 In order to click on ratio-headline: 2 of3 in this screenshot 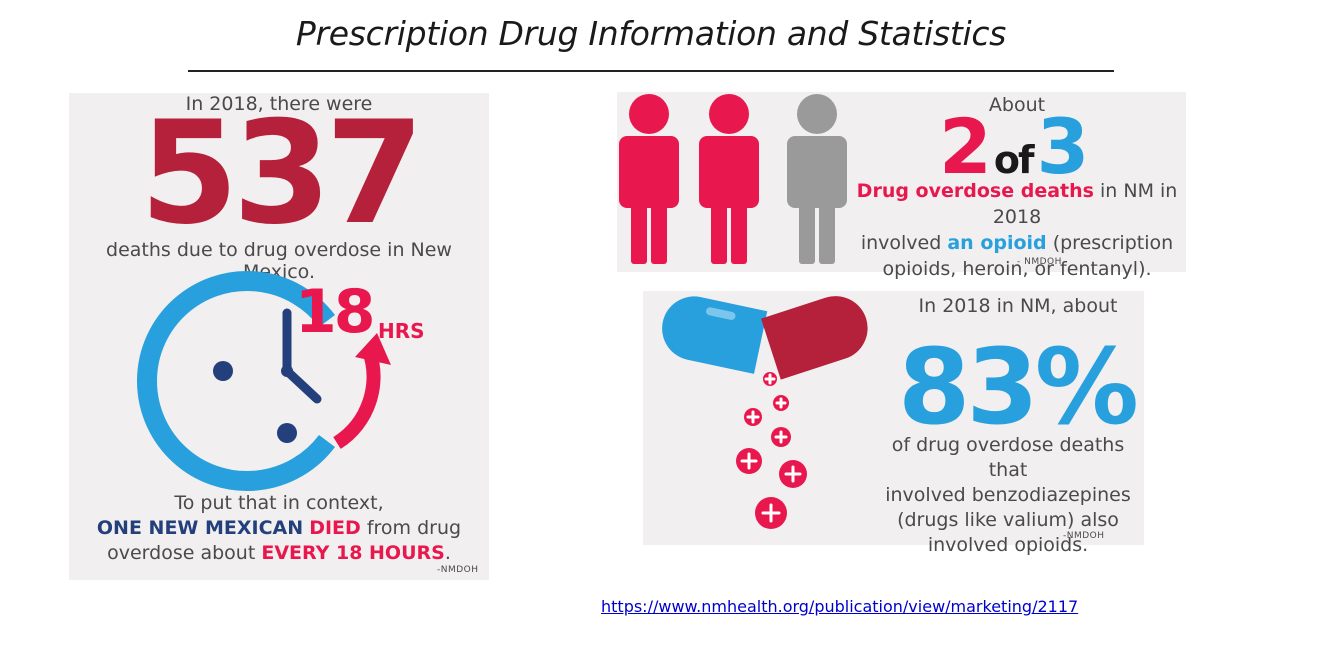, I will do `click(1014, 153)`.